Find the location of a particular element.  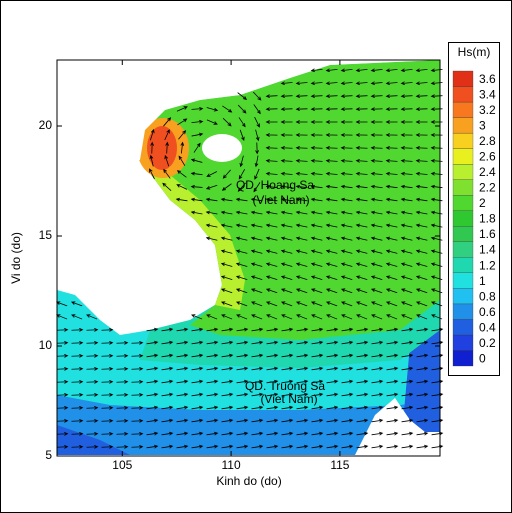

y-tick-label: 15 is located at coordinates (46, 235).